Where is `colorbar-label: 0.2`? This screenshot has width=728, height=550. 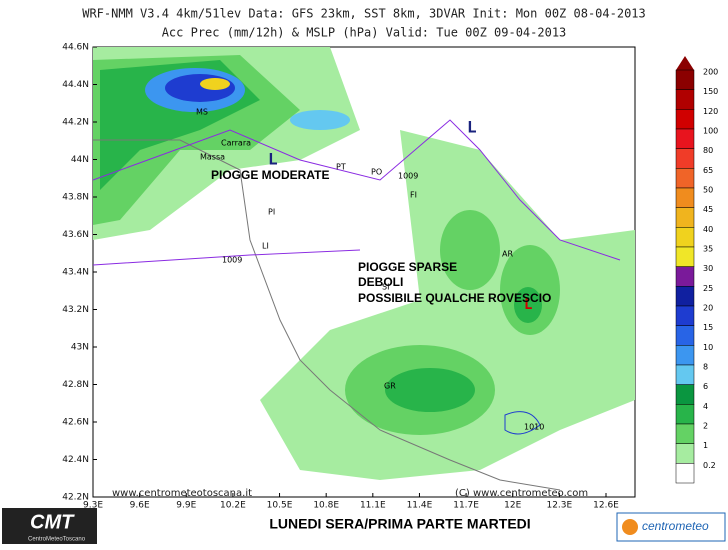 colorbar-label: 0.2 is located at coordinates (709, 465).